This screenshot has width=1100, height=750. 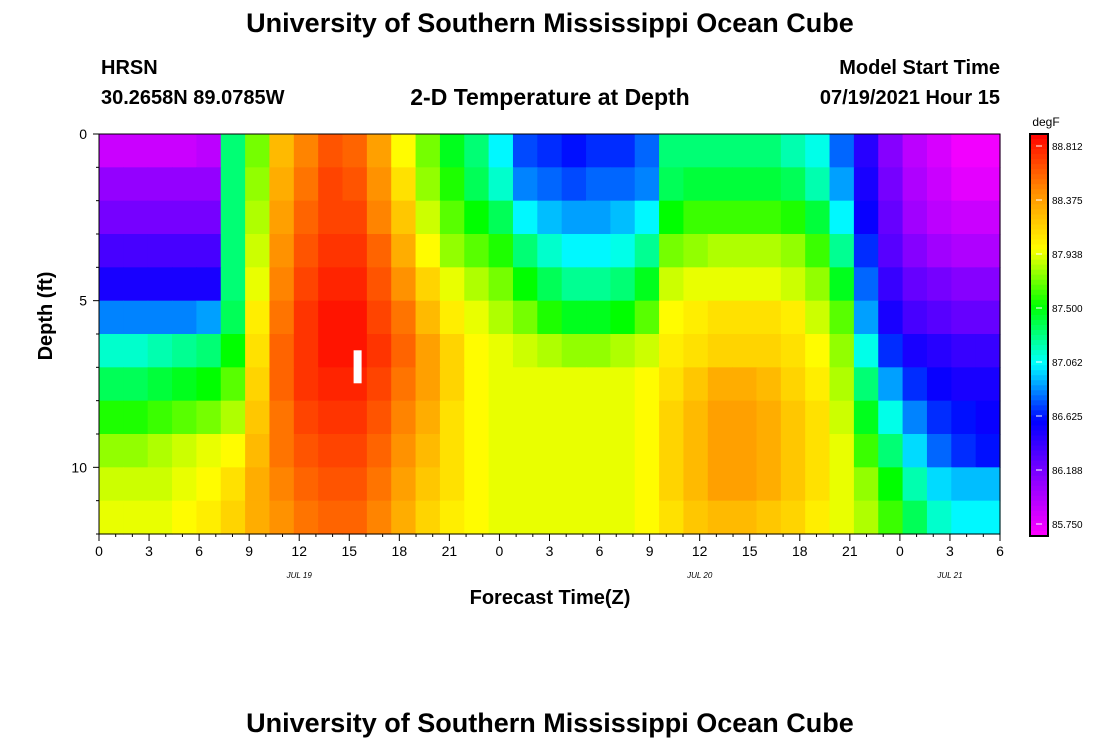 I want to click on x-tick-label: 6, so click(x=600, y=551).